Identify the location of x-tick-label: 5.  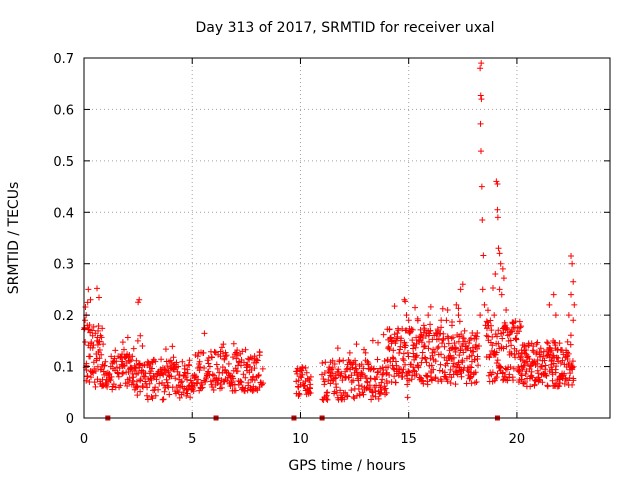
(192, 439).